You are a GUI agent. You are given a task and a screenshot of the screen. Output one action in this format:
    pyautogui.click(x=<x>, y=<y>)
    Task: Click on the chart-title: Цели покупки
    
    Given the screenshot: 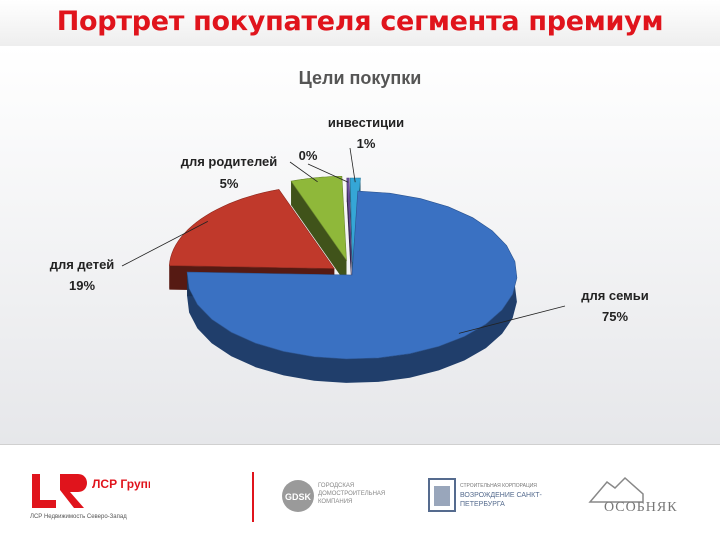 What is the action you would take?
    pyautogui.click(x=360, y=78)
    